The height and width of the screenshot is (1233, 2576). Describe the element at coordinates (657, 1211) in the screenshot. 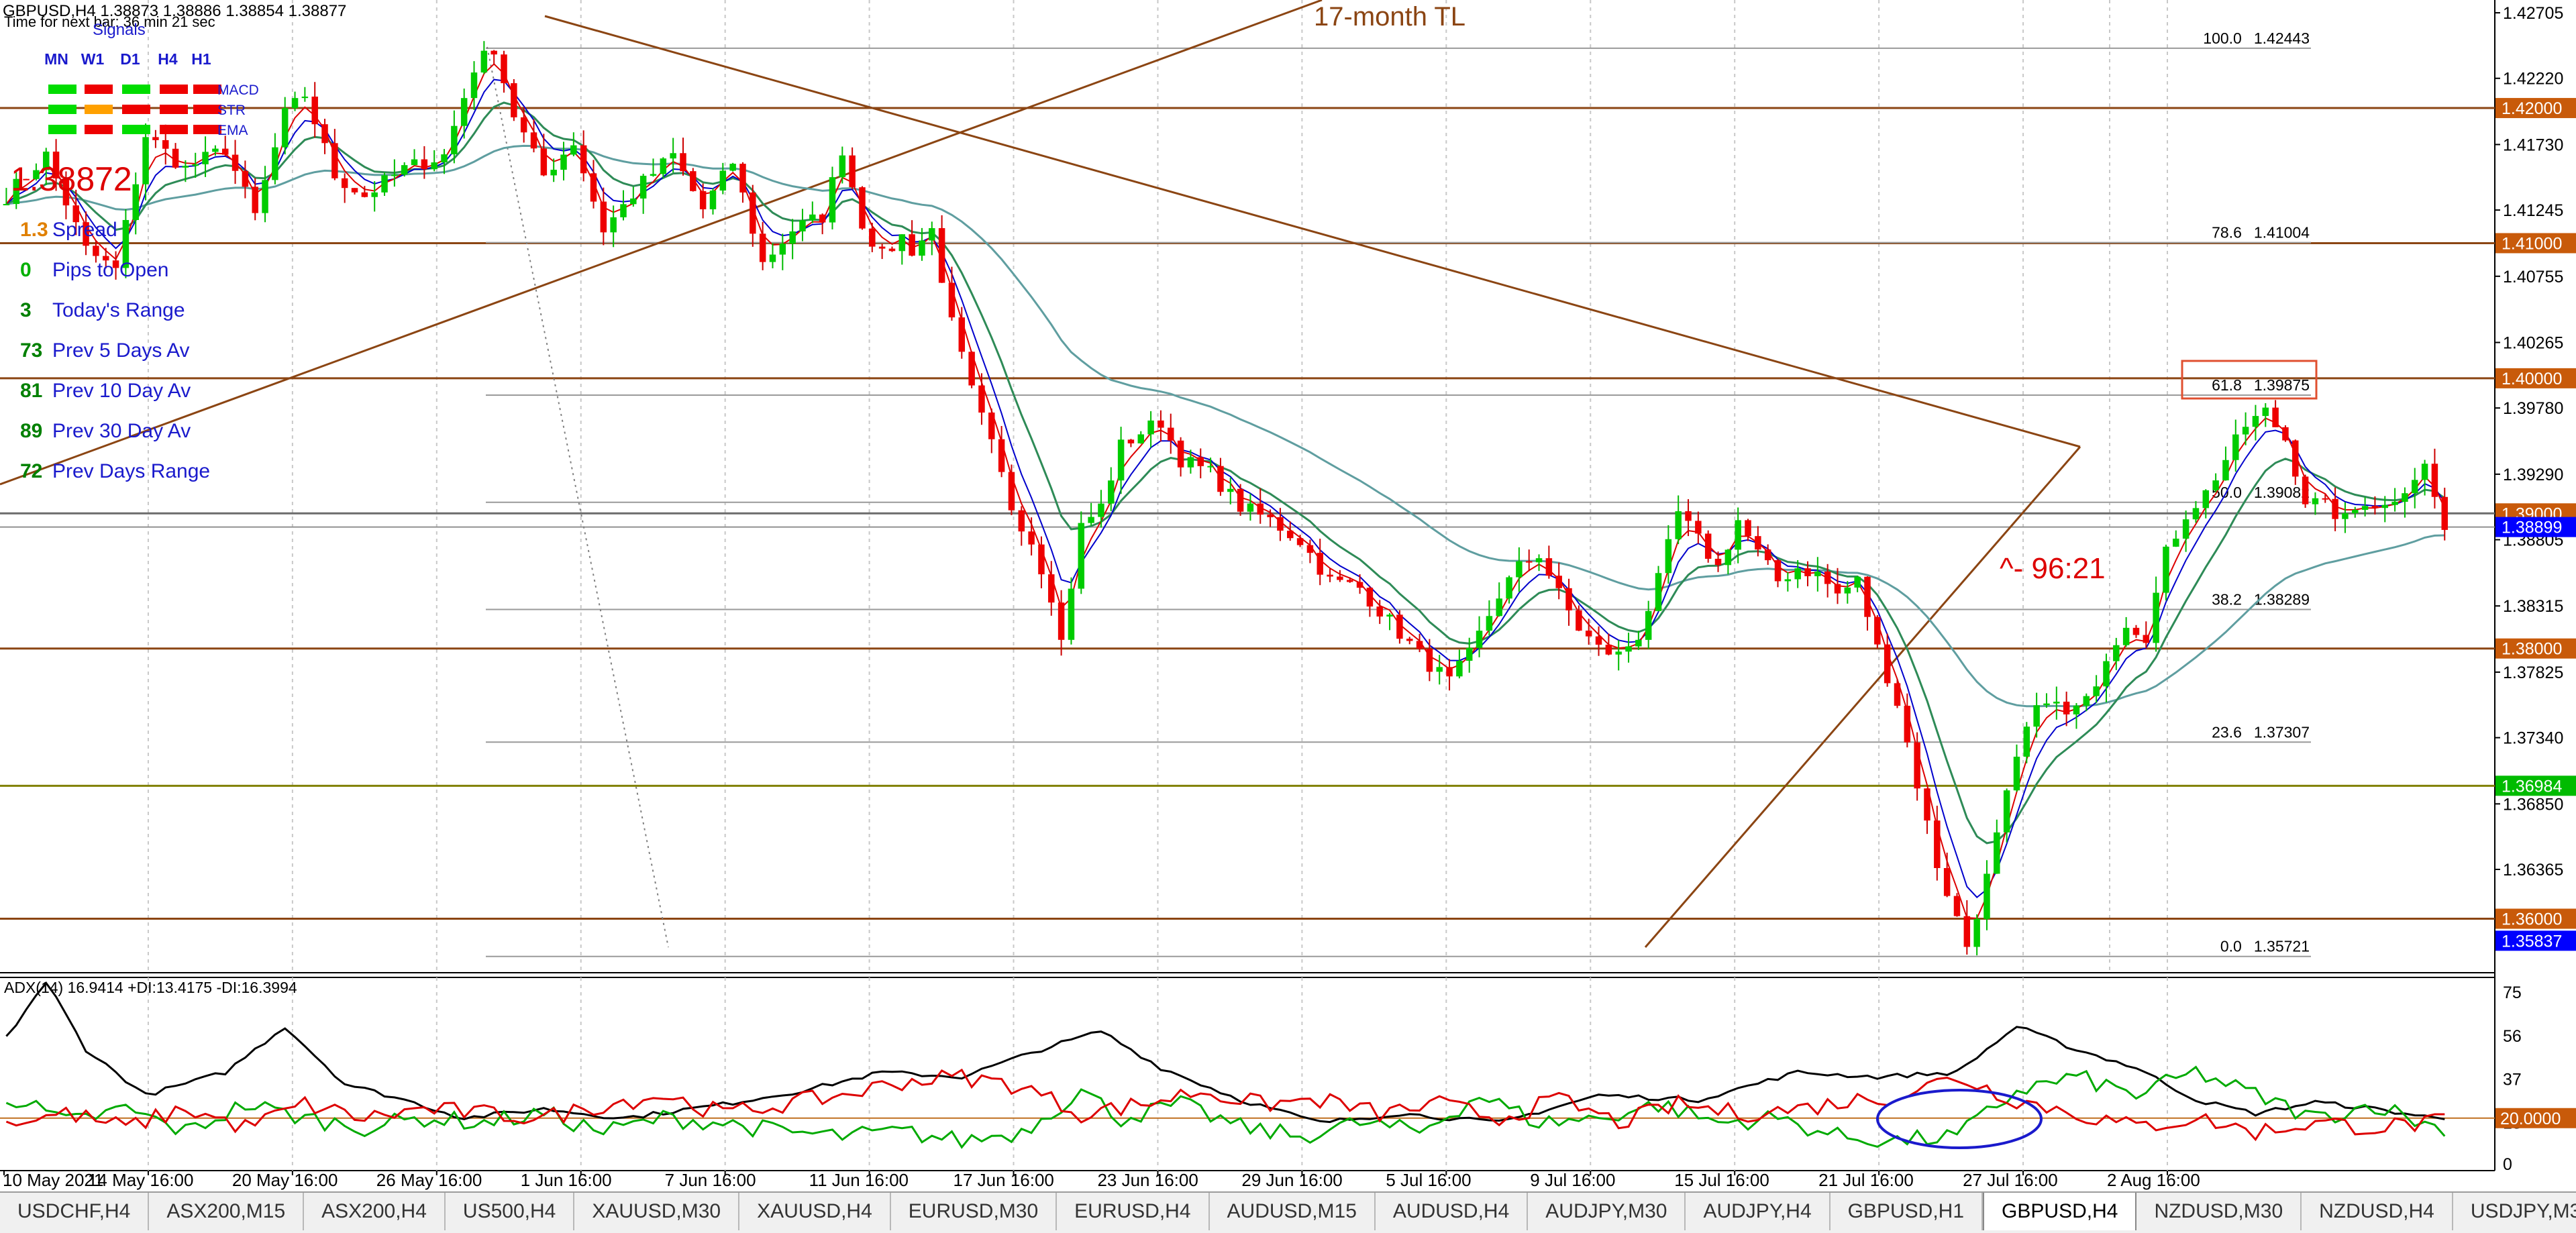

I see `tab-xauusd-m30: XAUUSD,M30` at that location.